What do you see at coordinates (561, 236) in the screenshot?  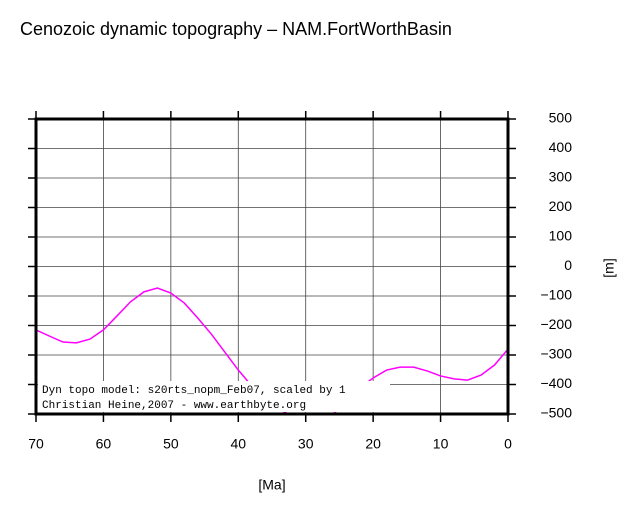 I see `y-tick-label: 100` at bounding box center [561, 236].